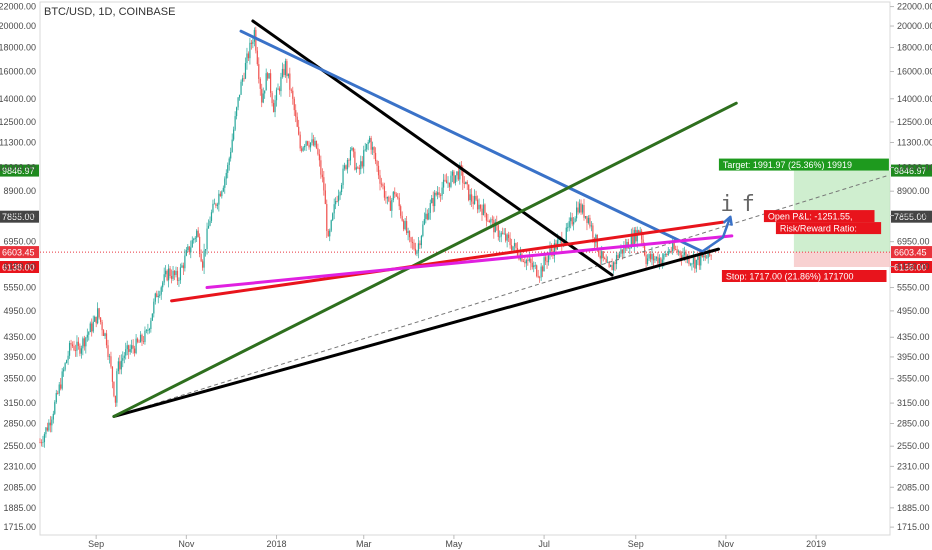 The image size is (932, 550). I want to click on y-tick-left-5: 12500.00, so click(18, 122).